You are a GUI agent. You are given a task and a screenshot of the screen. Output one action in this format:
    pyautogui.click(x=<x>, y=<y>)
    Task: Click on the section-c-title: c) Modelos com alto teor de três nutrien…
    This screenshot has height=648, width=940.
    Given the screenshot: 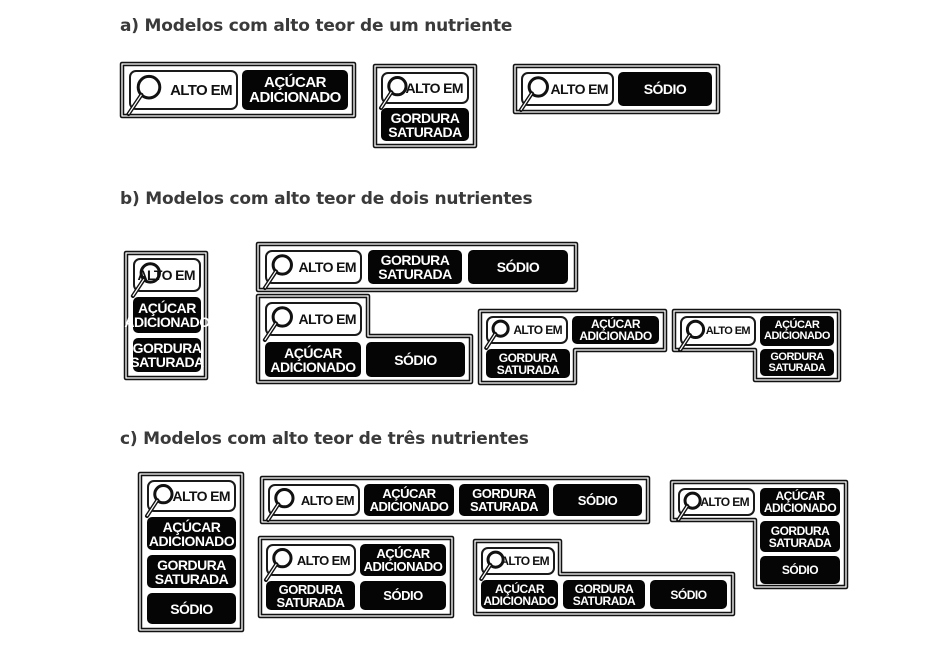 What is the action you would take?
    pyautogui.click(x=324, y=439)
    